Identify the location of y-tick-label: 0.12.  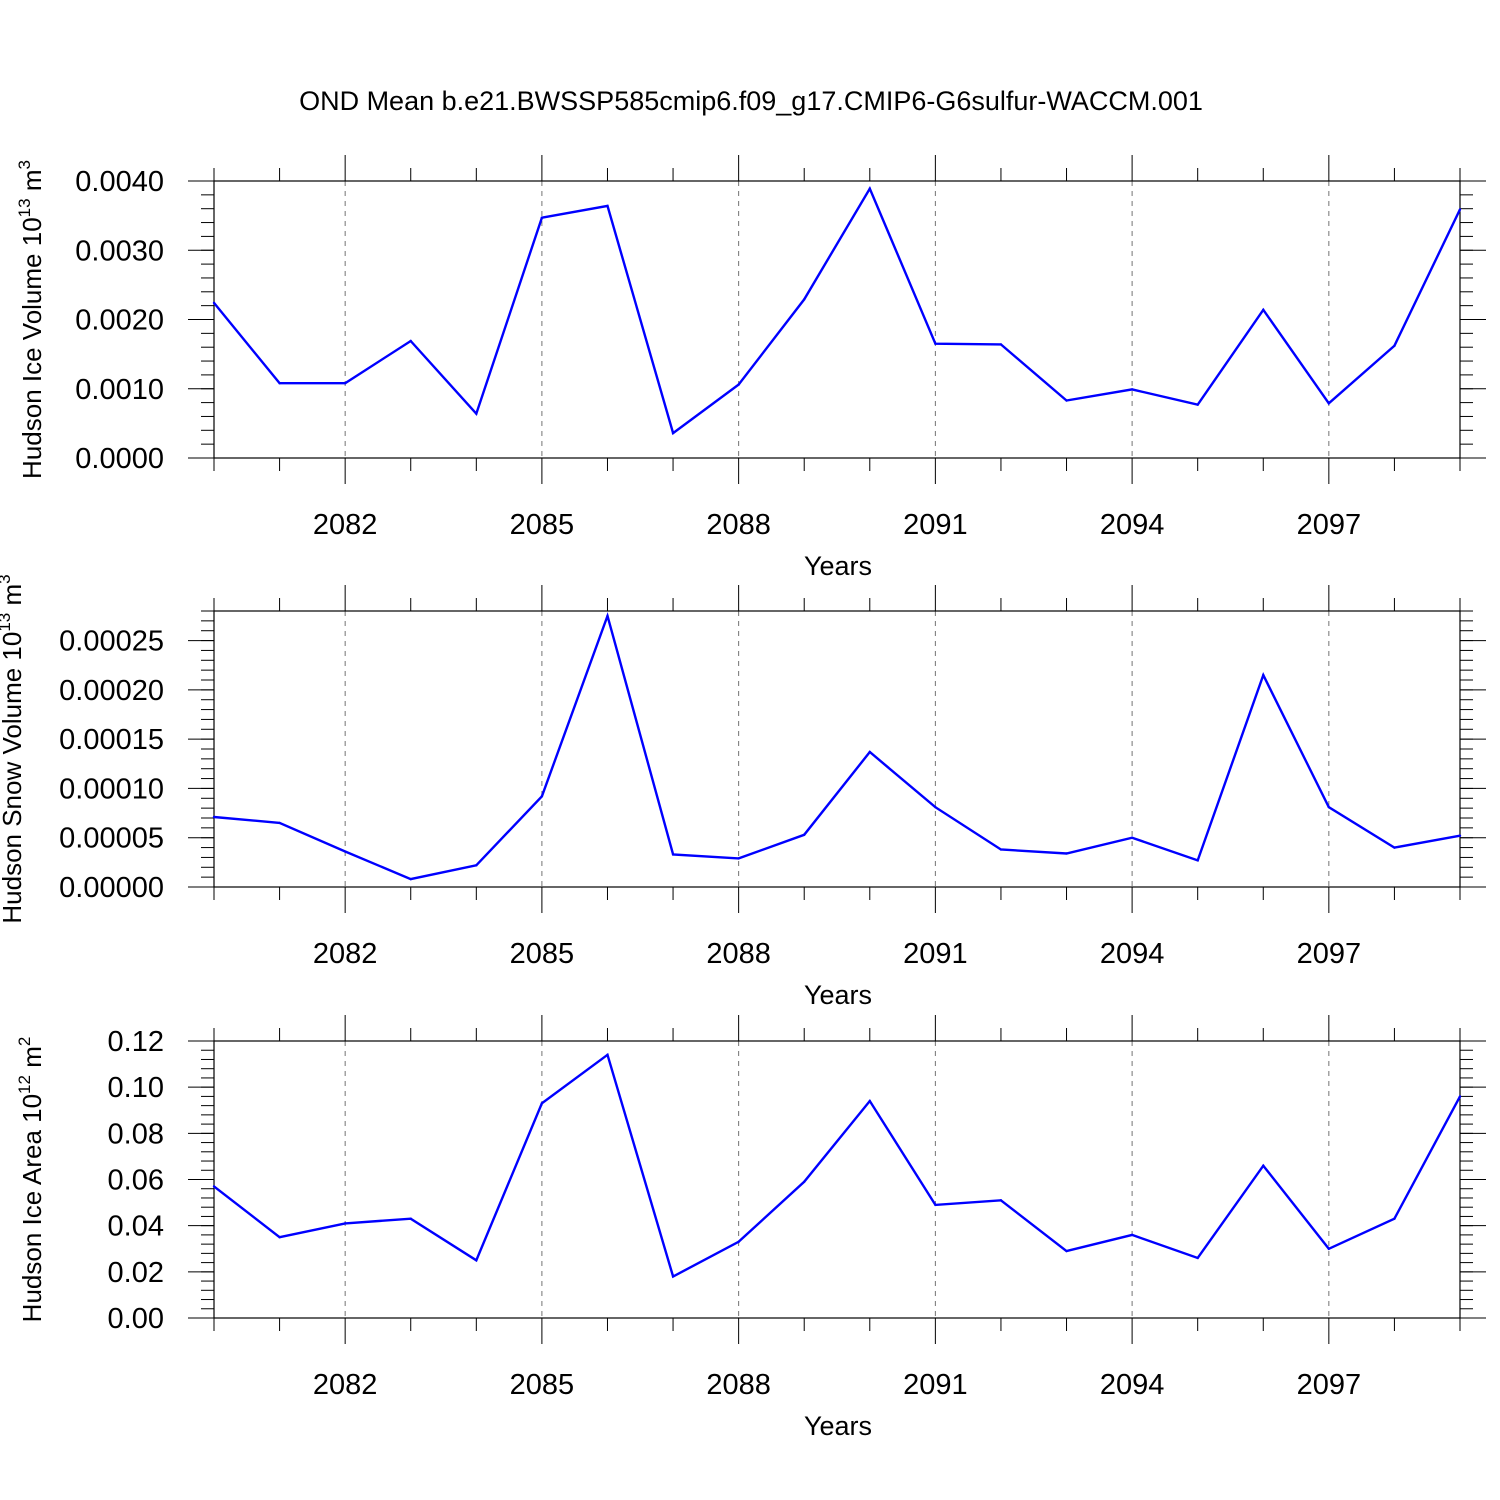
(136, 1042).